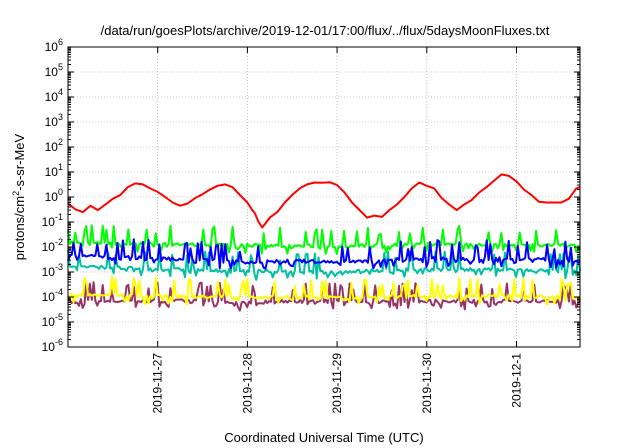 The height and width of the screenshot is (448, 640). Describe the element at coordinates (54, 145) in the screenshot. I see `y-tick-label: 10²` at that location.